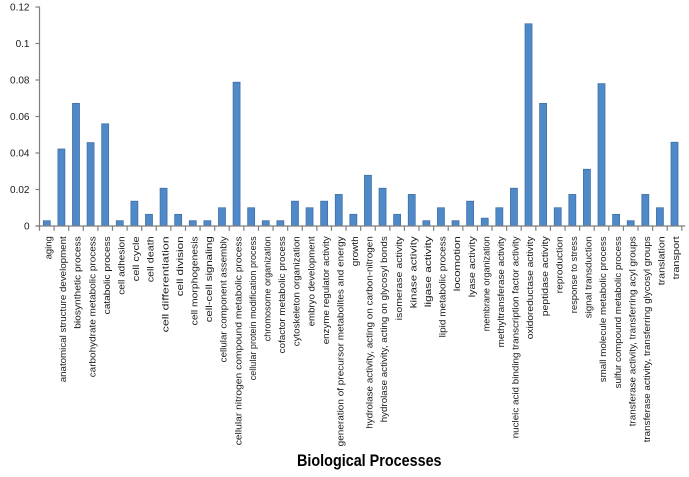  Describe the element at coordinates (618, 312) in the screenshot. I see `svg-text:sulfur compound metabolic proc: sulfur compound metabolic process` at that location.